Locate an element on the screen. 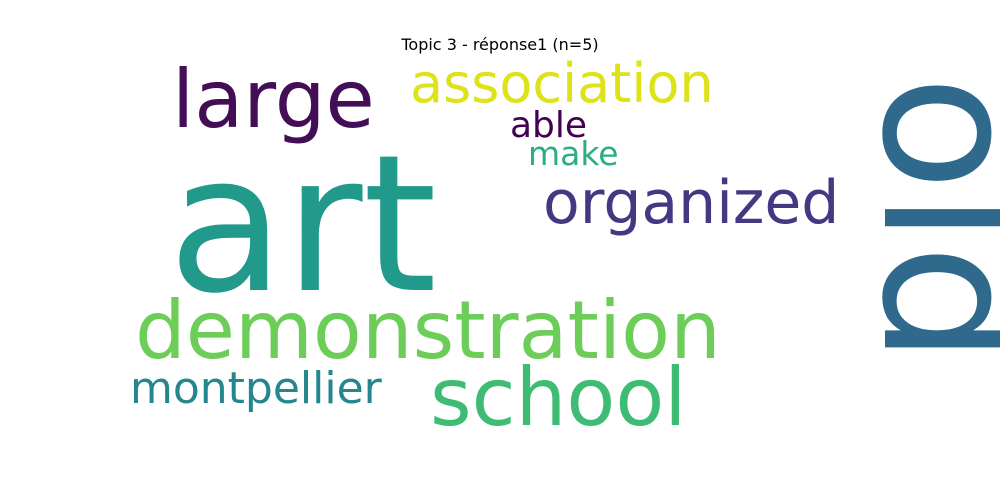 The width and height of the screenshot is (1000, 500). word-large: large is located at coordinates (273, 99).